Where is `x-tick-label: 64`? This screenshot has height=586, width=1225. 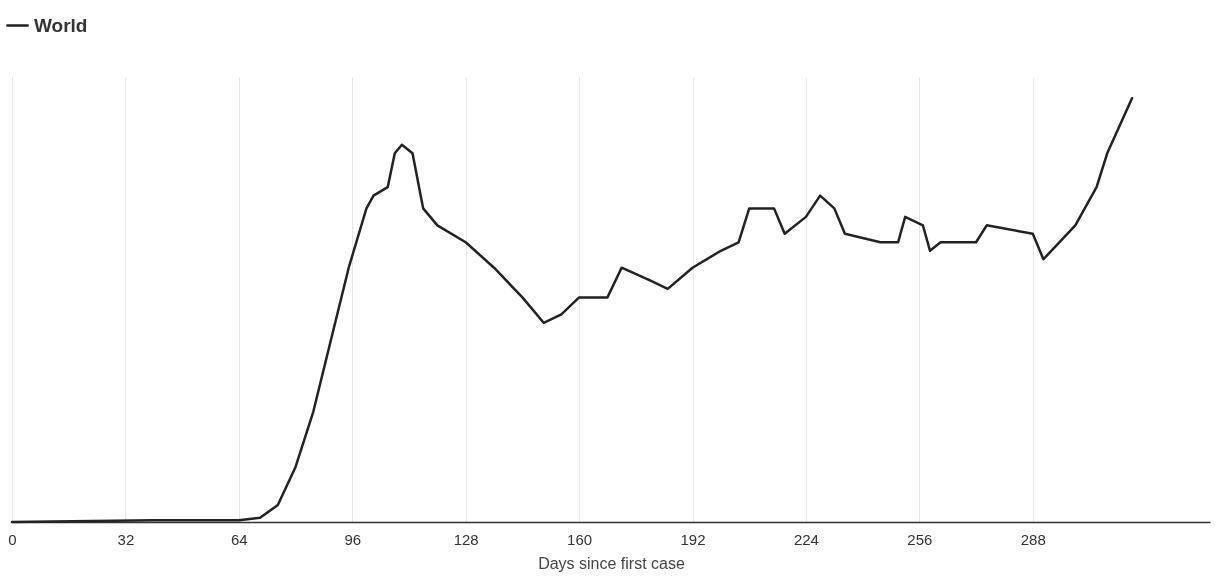
x-tick-label: 64 is located at coordinates (239, 539).